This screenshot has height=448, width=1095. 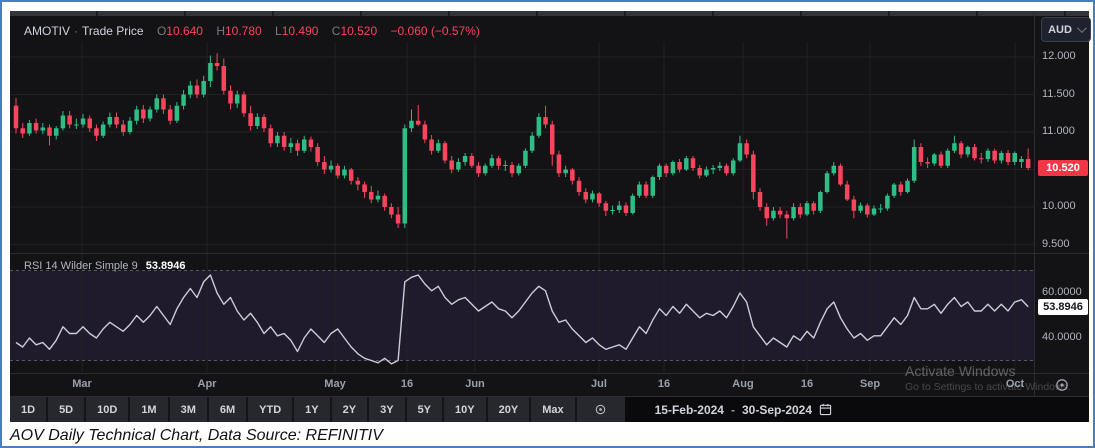 I want to click on currency-dropdown: AUD, so click(x=1066, y=29).